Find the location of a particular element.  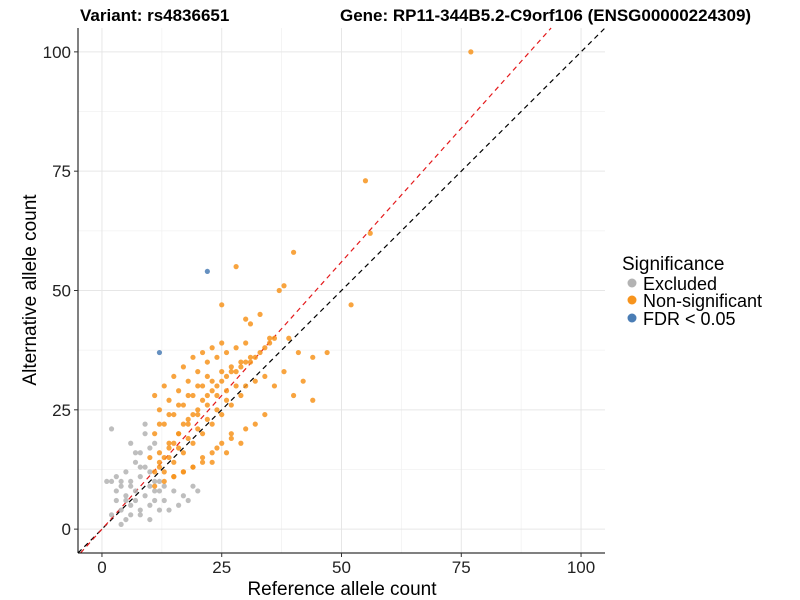

y-tick-label: 25 is located at coordinates (61, 410).